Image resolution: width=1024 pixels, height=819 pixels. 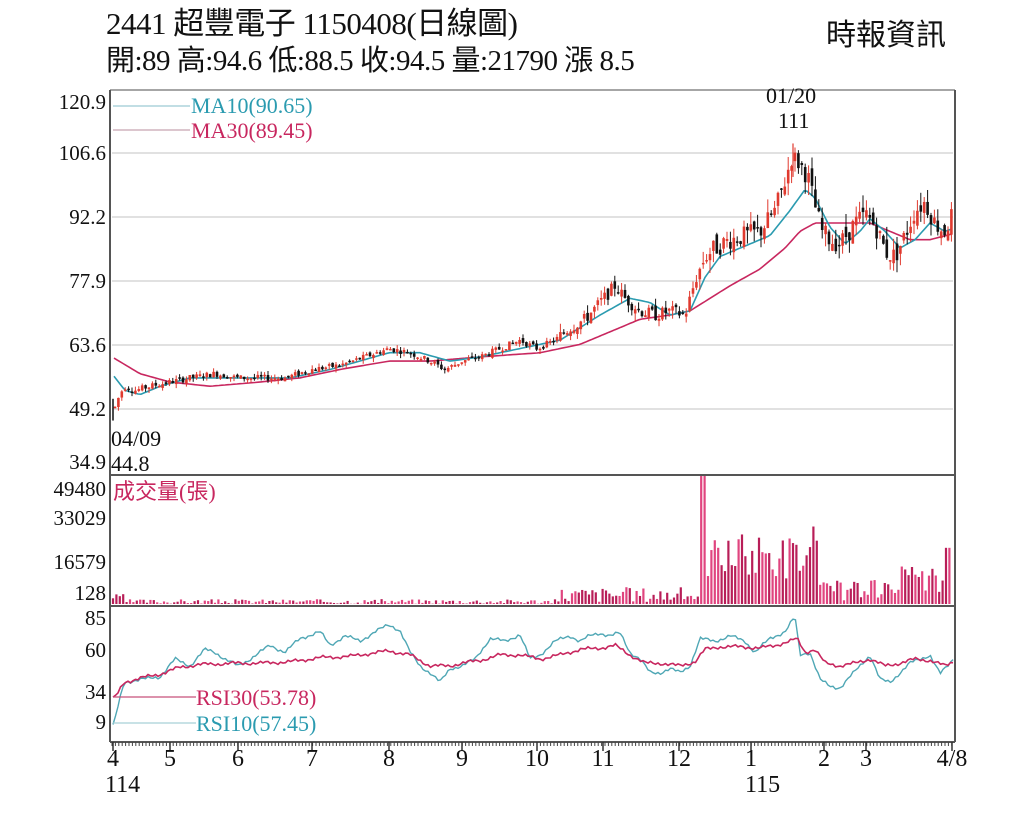 I want to click on x-year-label: 115, so click(x=762, y=785).